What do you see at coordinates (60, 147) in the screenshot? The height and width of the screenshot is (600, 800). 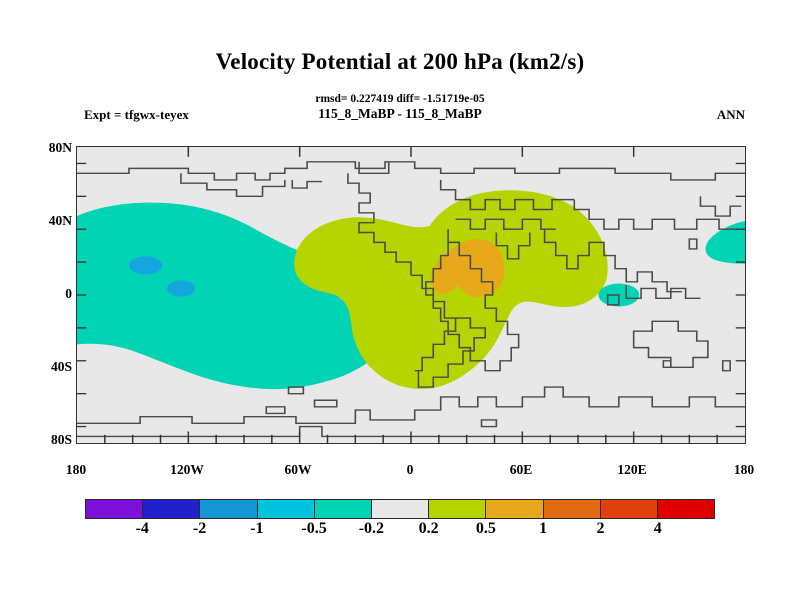 I see `y-axis-label-80n: 80N` at bounding box center [60, 147].